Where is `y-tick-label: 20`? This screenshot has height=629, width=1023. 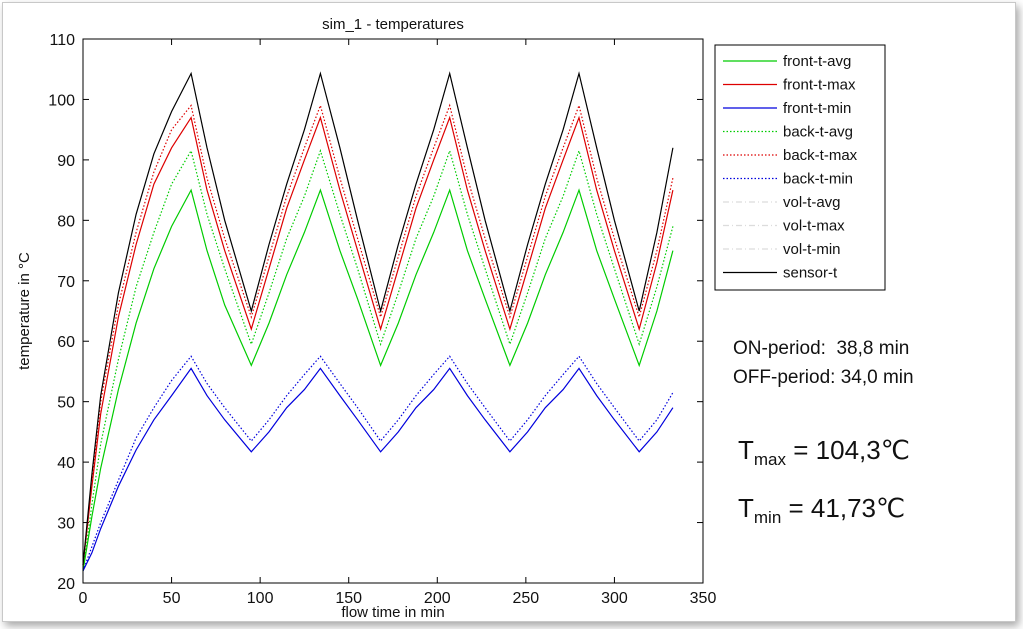 y-tick-label: 20 is located at coordinates (66, 584).